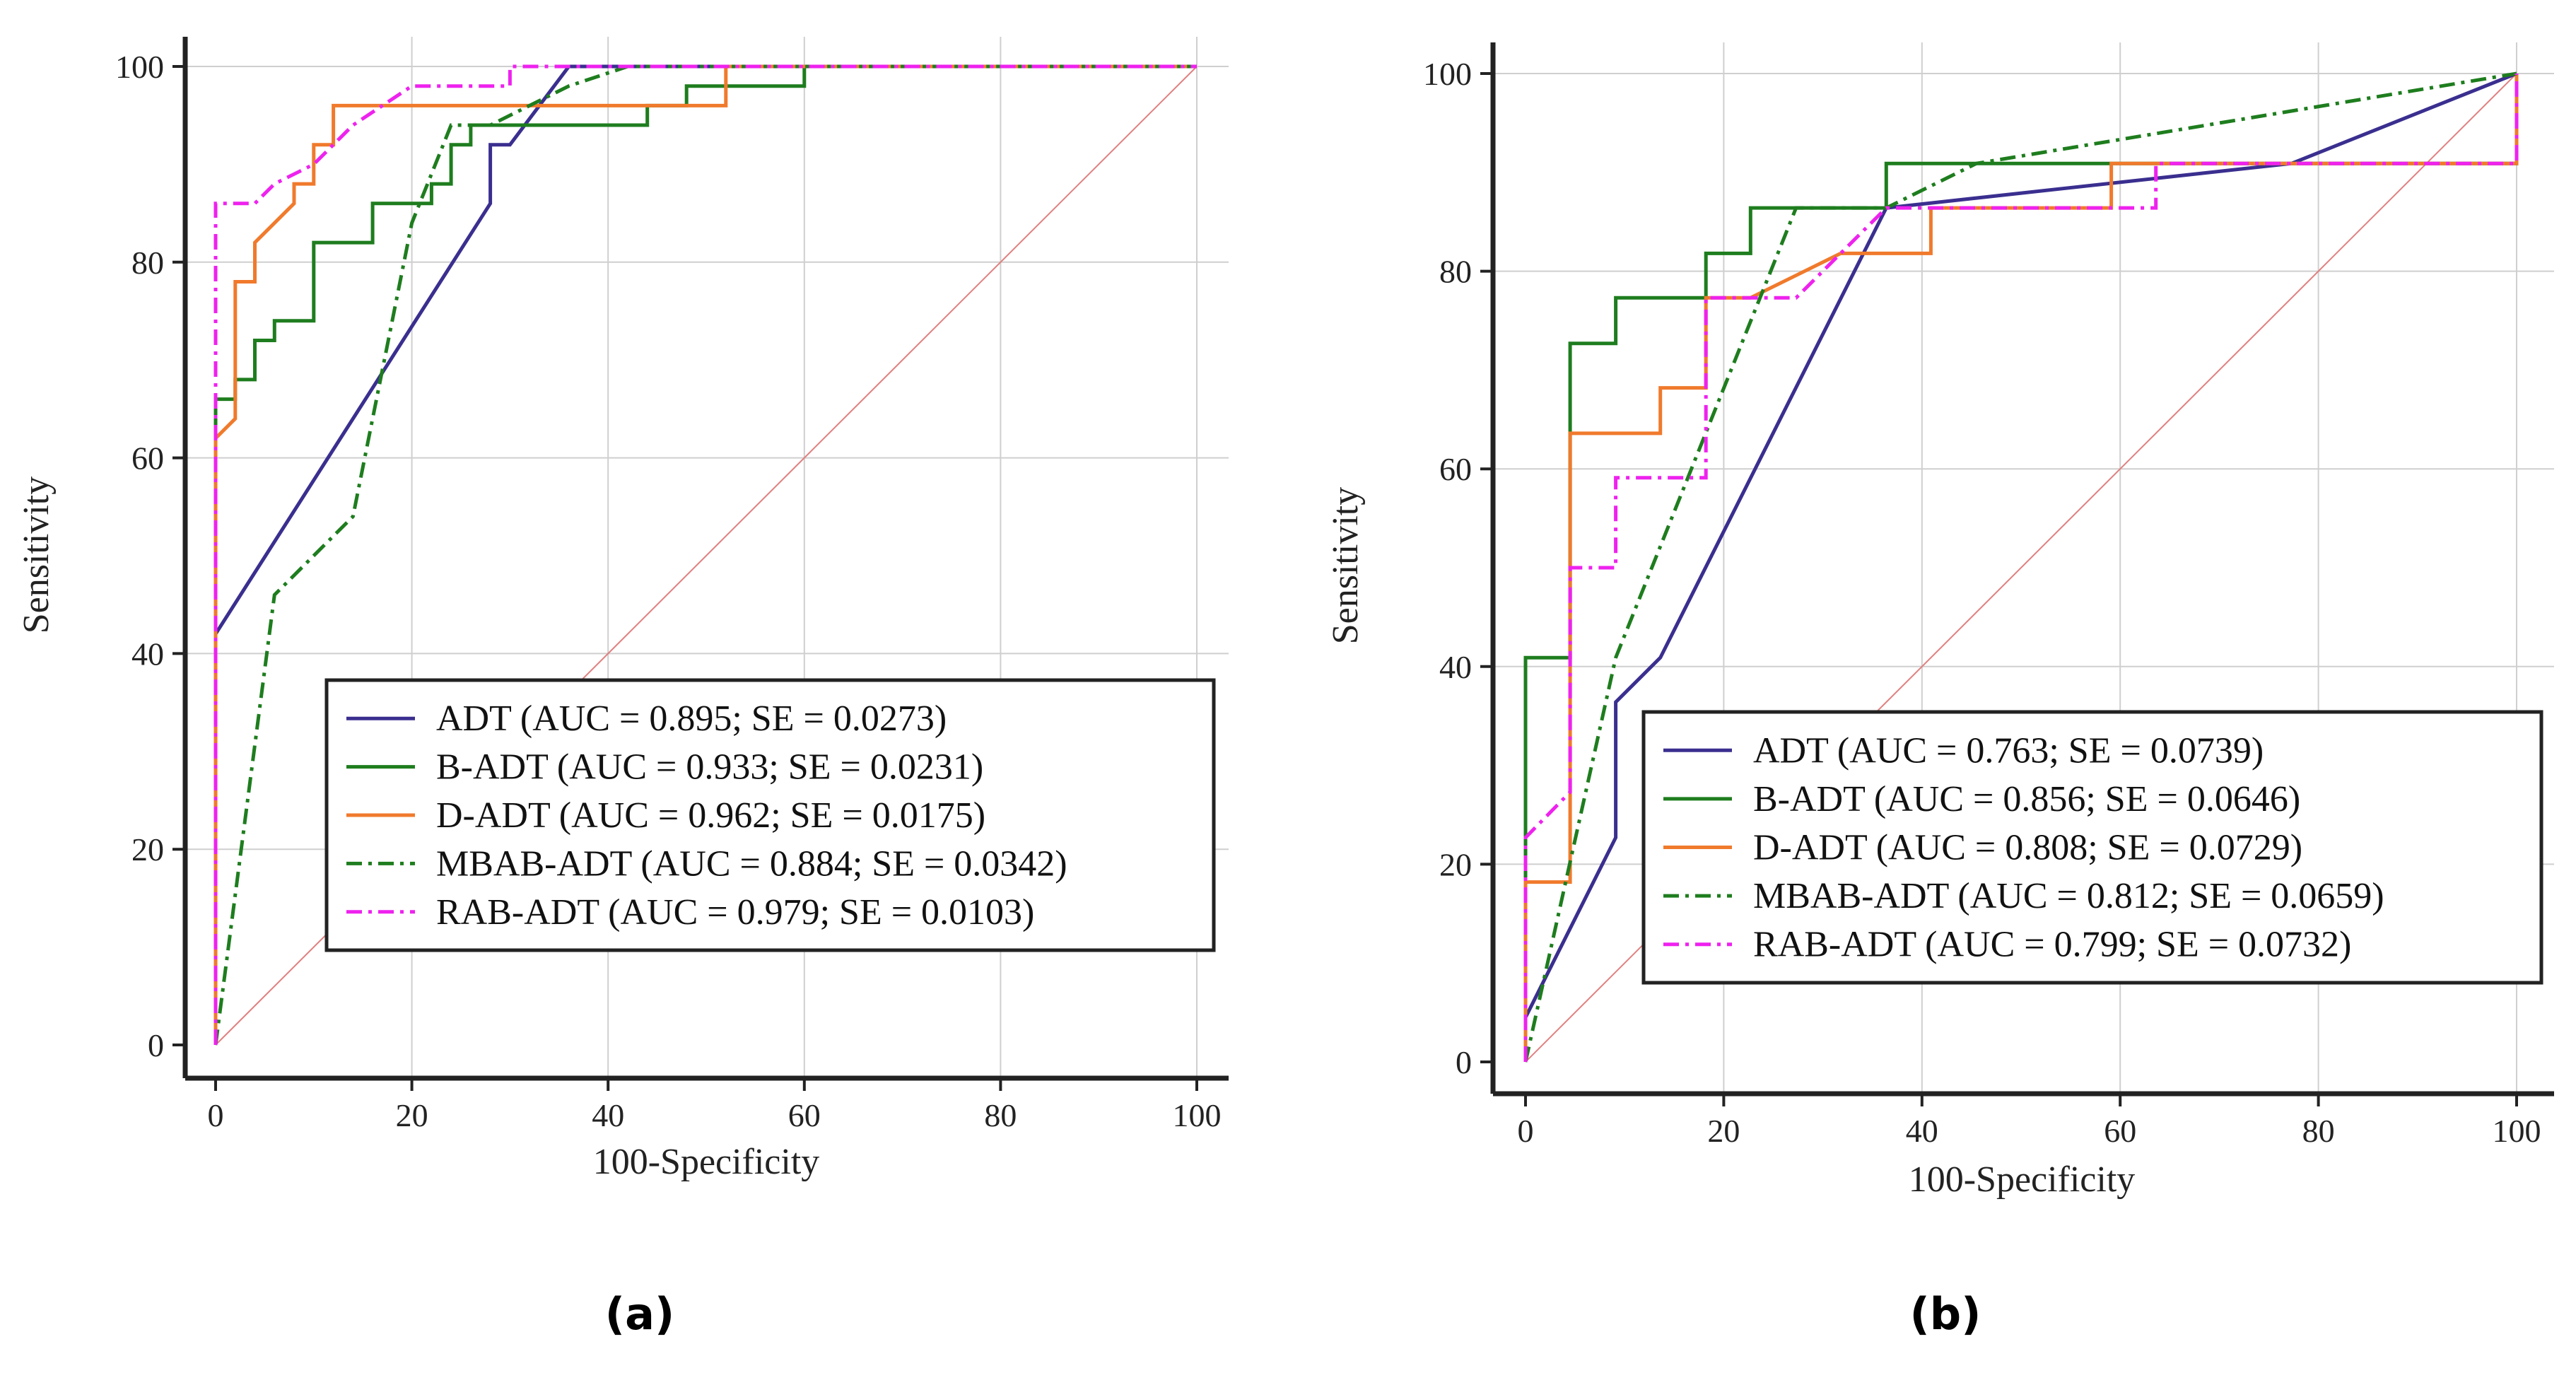 Image resolution: width=2576 pixels, height=1385 pixels. What do you see at coordinates (735, 912) in the screenshot?
I see `legend-entry: RAB-ADT (AUC = 0.979; SE = 0.0103)` at bounding box center [735, 912].